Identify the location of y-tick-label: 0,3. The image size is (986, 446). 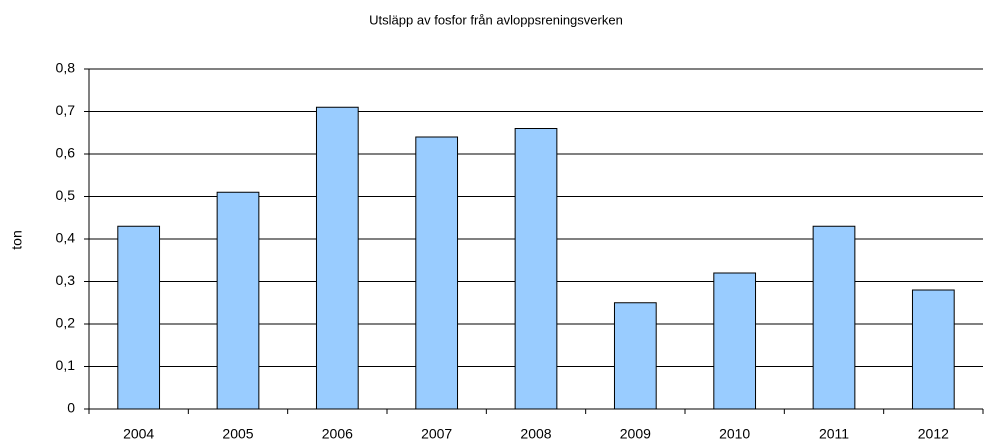
(66, 280).